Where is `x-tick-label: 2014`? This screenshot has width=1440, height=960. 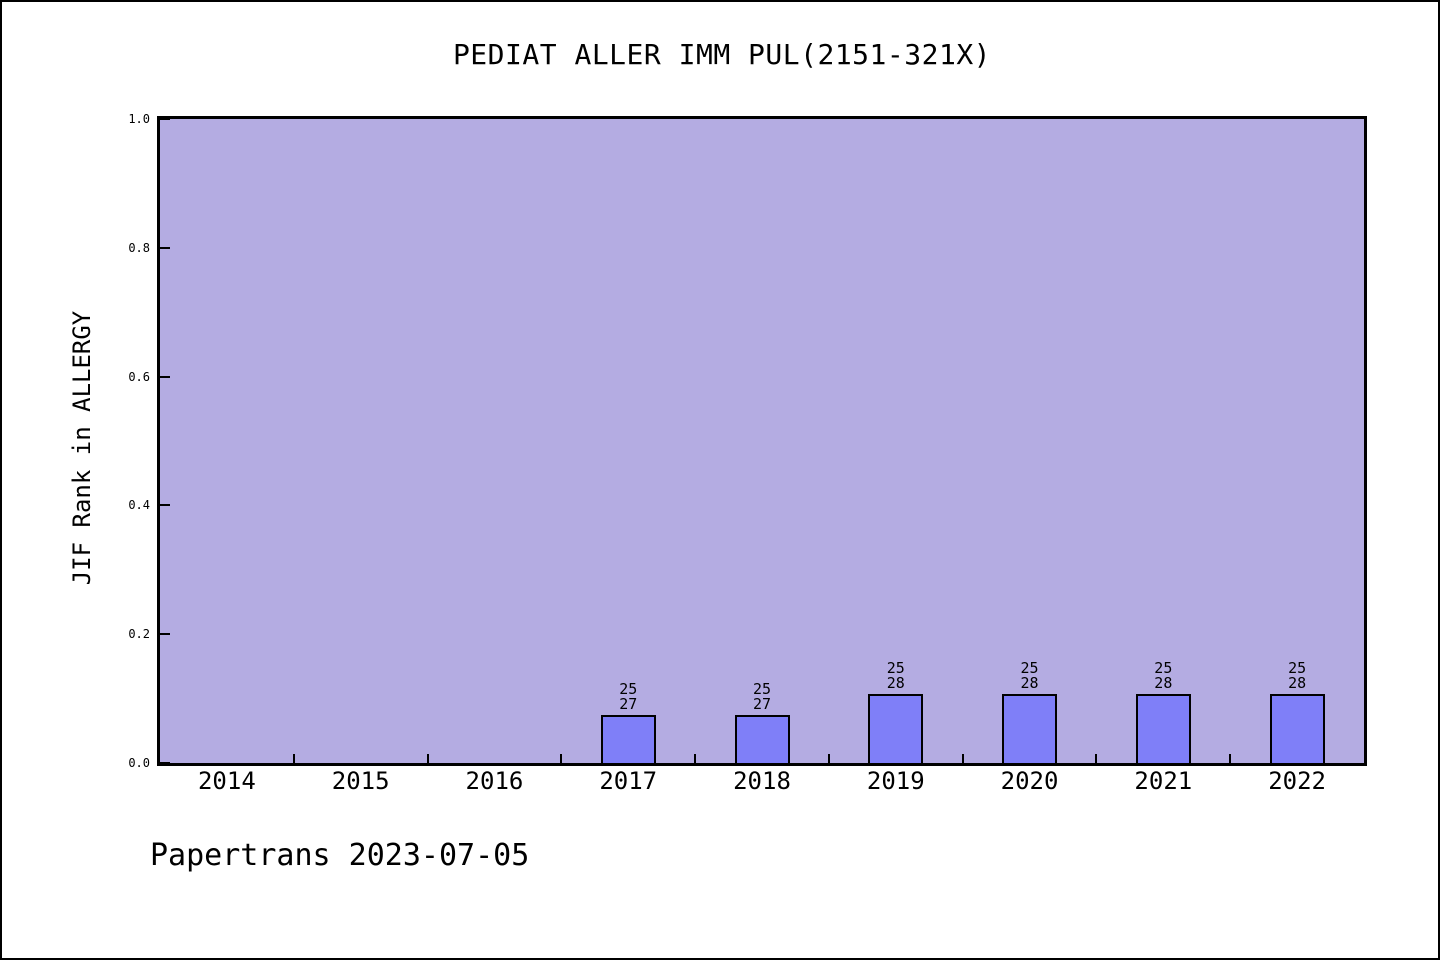
x-tick-label: 2014 is located at coordinates (226, 781).